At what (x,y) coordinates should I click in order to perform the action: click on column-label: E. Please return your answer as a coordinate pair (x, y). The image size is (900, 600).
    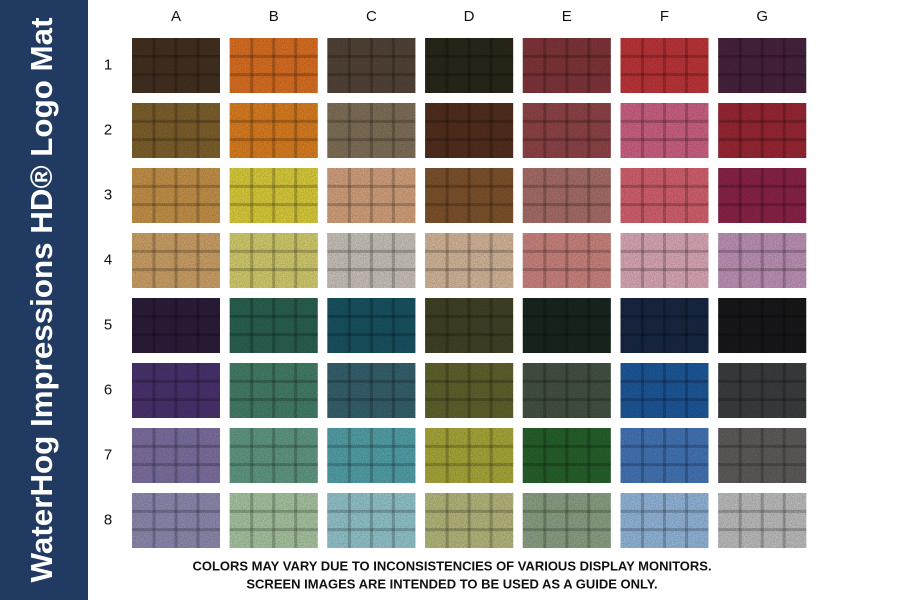
    Looking at the image, I should click on (567, 16).